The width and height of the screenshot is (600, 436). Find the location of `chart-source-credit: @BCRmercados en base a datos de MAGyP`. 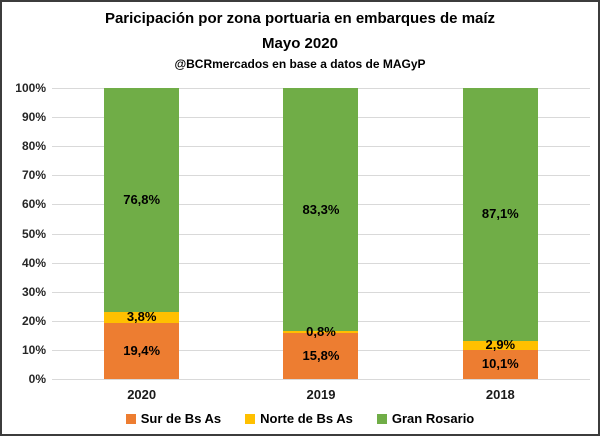

chart-source-credit: @BCRmercados en base a datos de MAGyP is located at coordinates (300, 64).